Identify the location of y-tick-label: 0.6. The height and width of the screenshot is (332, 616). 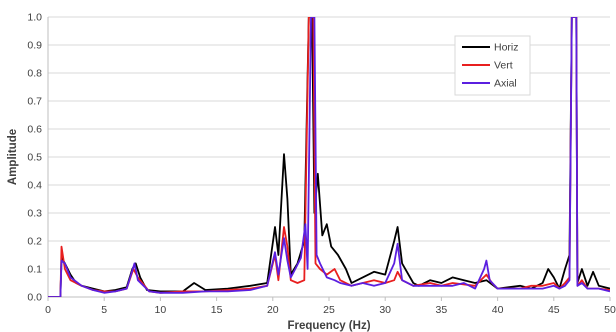
(34, 130).